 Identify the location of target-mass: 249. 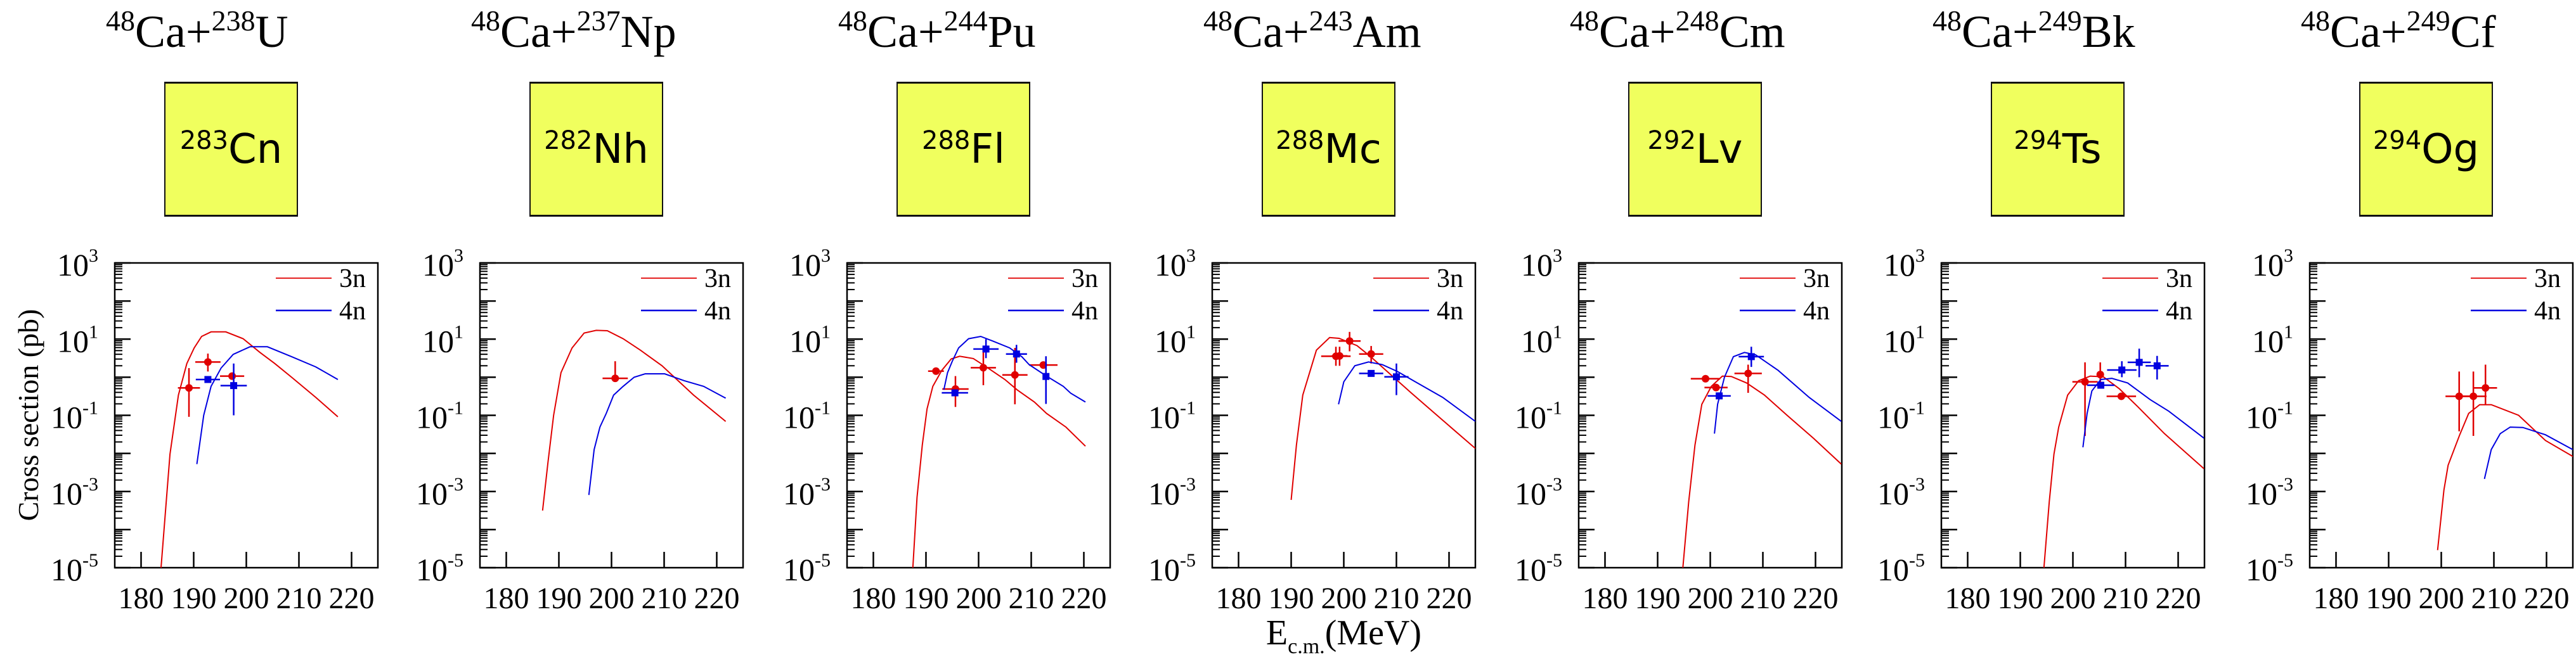
(2060, 20).